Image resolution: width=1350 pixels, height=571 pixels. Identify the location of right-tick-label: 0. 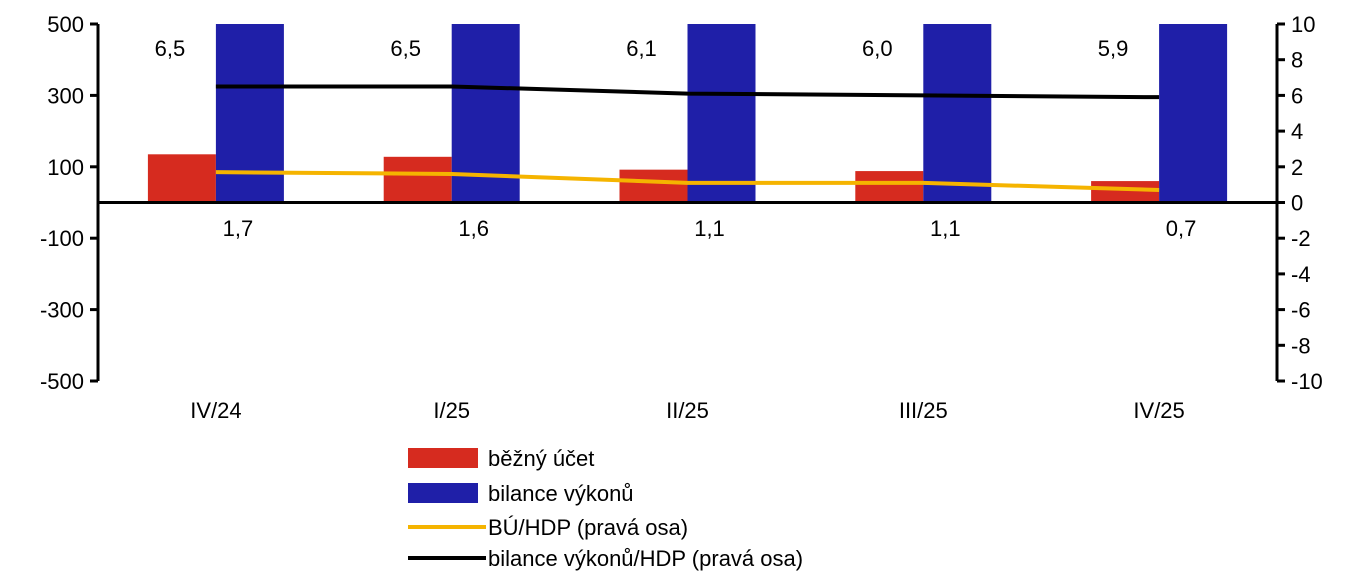
(1297, 203).